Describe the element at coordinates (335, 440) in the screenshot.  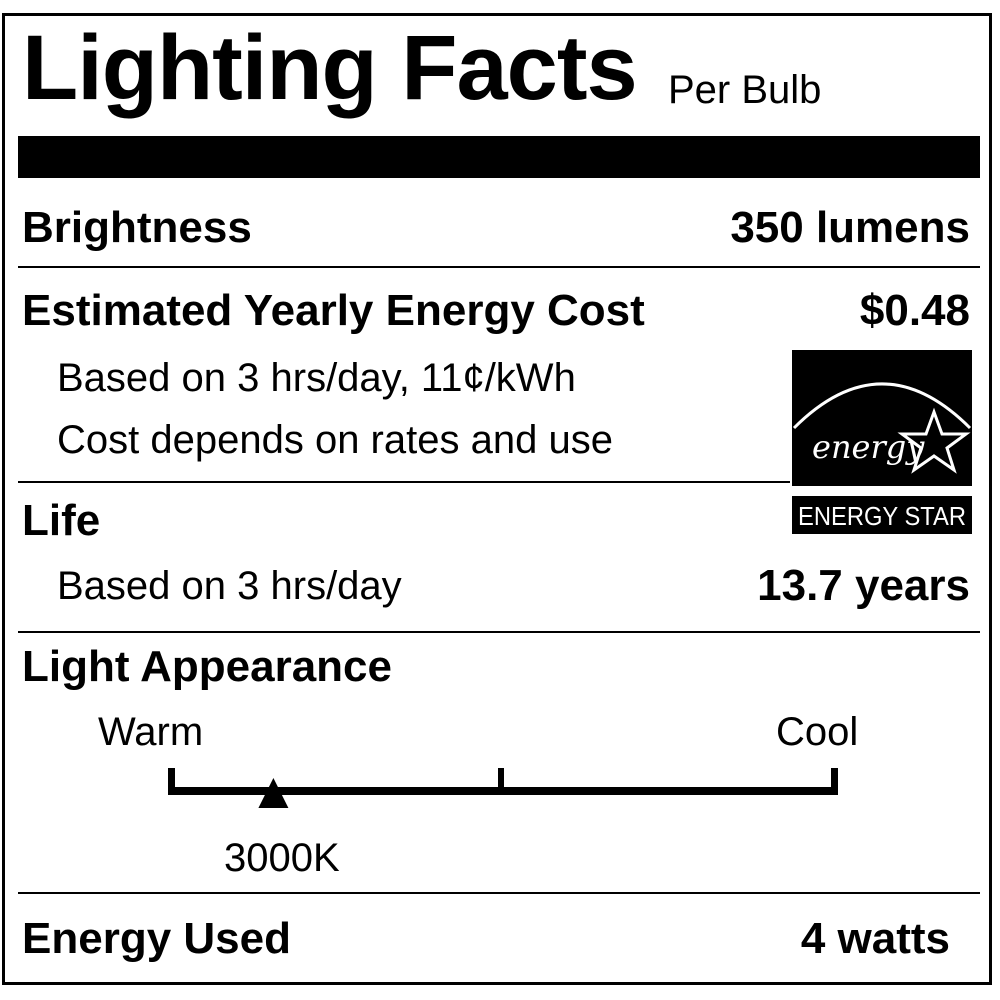
I see `energy-cost-note-2: Cost depends on rates and use` at that location.